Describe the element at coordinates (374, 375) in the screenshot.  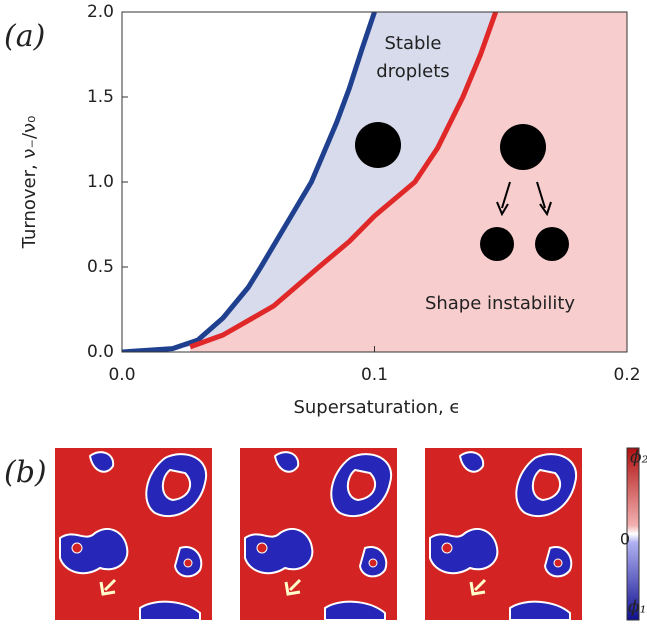
I see `x-tick-label: 0.1` at that location.